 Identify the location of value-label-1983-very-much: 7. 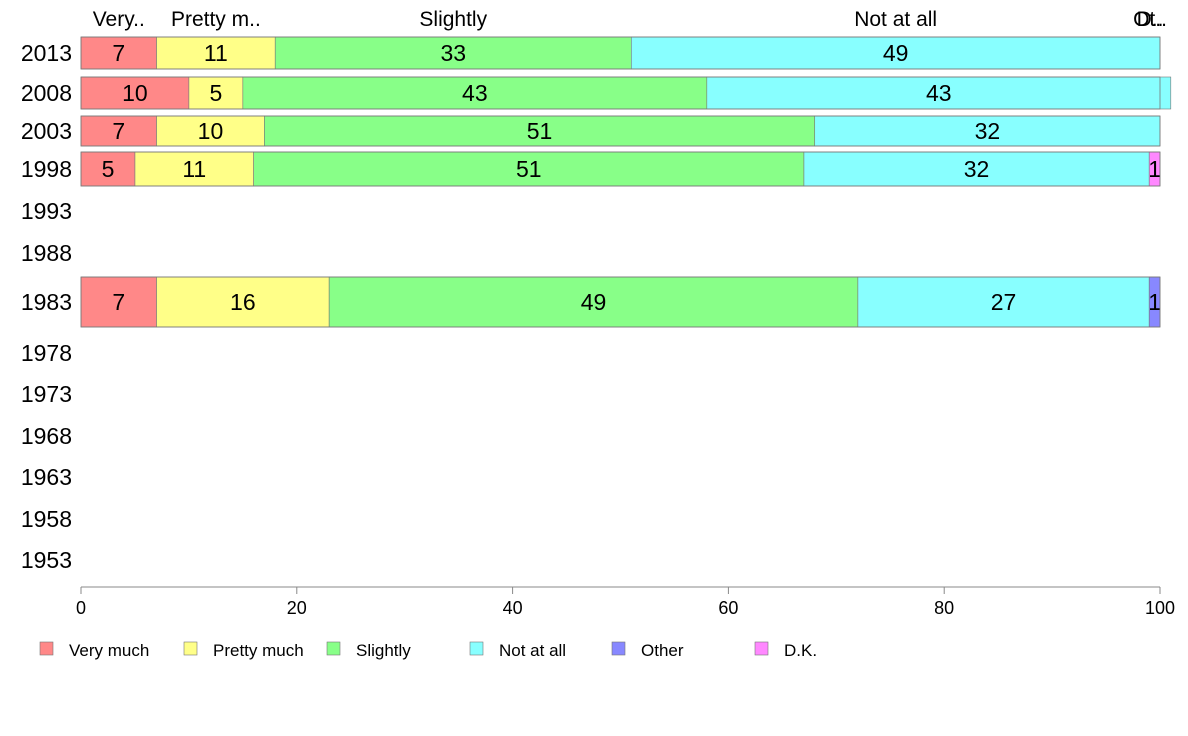
(118, 302).